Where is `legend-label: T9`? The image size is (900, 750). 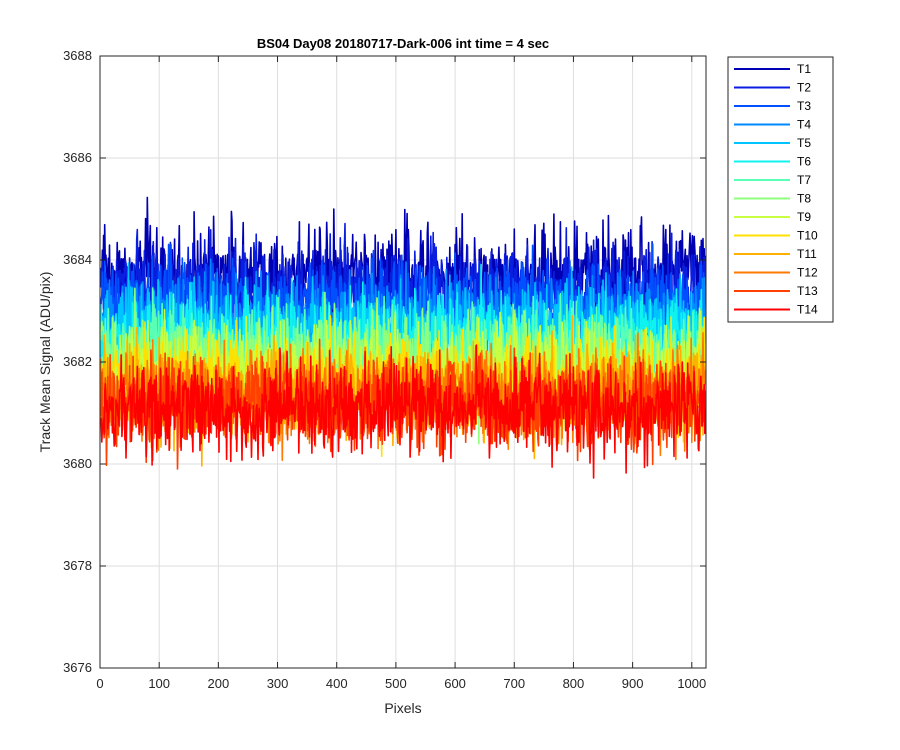
legend-label: T9 is located at coordinates (804, 217).